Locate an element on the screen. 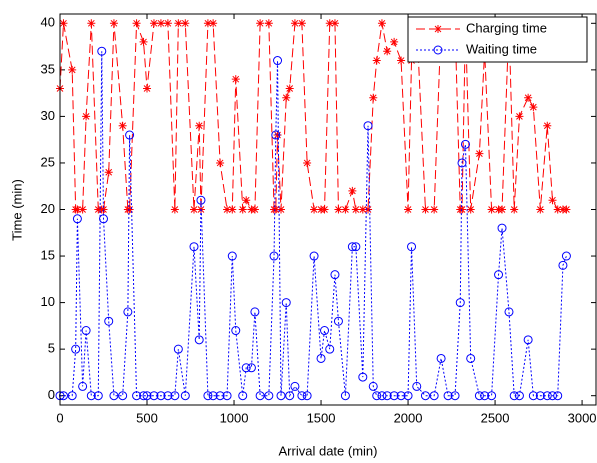 This screenshot has height=463, width=597. x-tick-label: 1000 is located at coordinates (234, 417).